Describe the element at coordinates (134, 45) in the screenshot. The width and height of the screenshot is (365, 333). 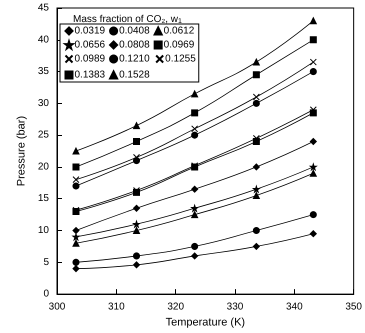
I see `legend-label: 0.0808` at that location.